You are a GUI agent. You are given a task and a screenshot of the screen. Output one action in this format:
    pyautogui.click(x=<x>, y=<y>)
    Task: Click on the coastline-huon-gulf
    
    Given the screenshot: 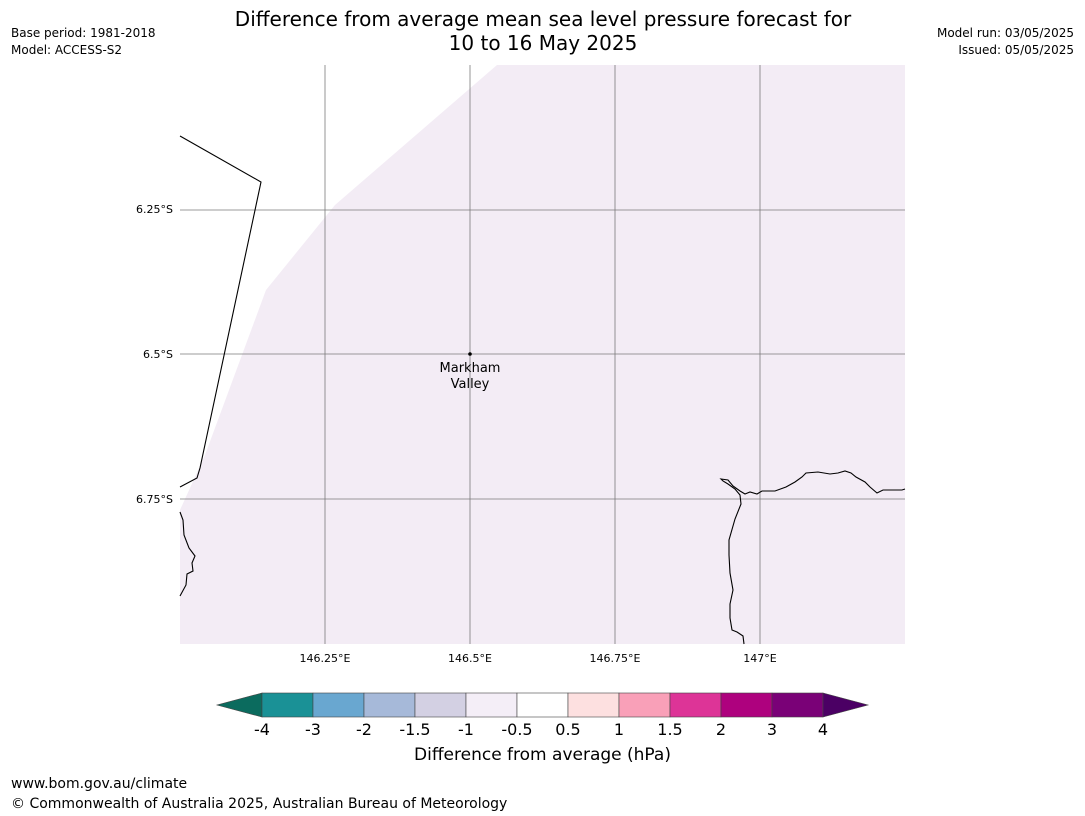 What is the action you would take?
    pyautogui.click(x=812, y=557)
    